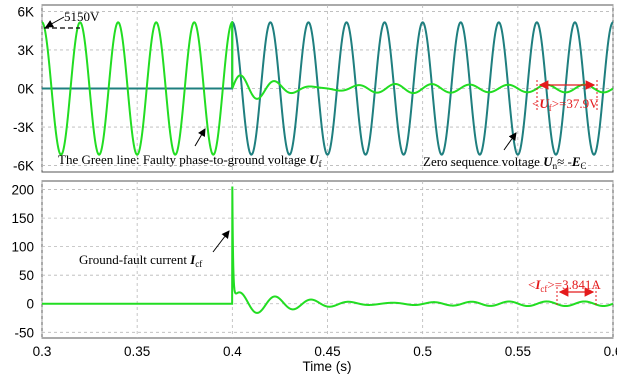 The width and height of the screenshot is (617, 376). What do you see at coordinates (200, 137) in the screenshot?
I see `green-line-arrow` at bounding box center [200, 137].